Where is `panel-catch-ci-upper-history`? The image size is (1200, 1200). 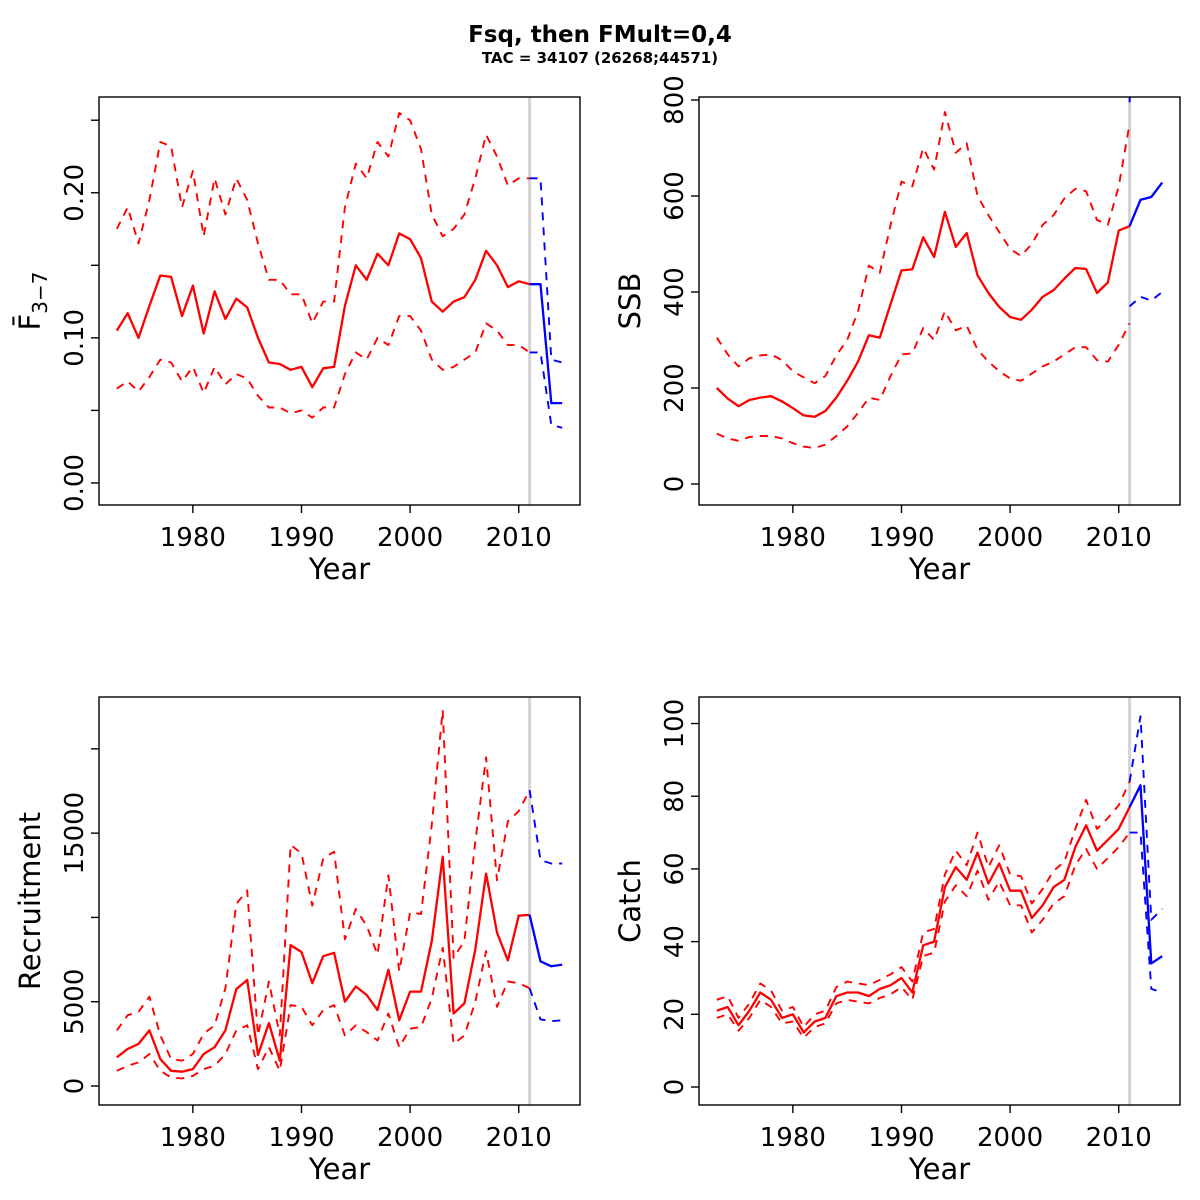 panel-catch-ci-upper-history is located at coordinates (923, 904).